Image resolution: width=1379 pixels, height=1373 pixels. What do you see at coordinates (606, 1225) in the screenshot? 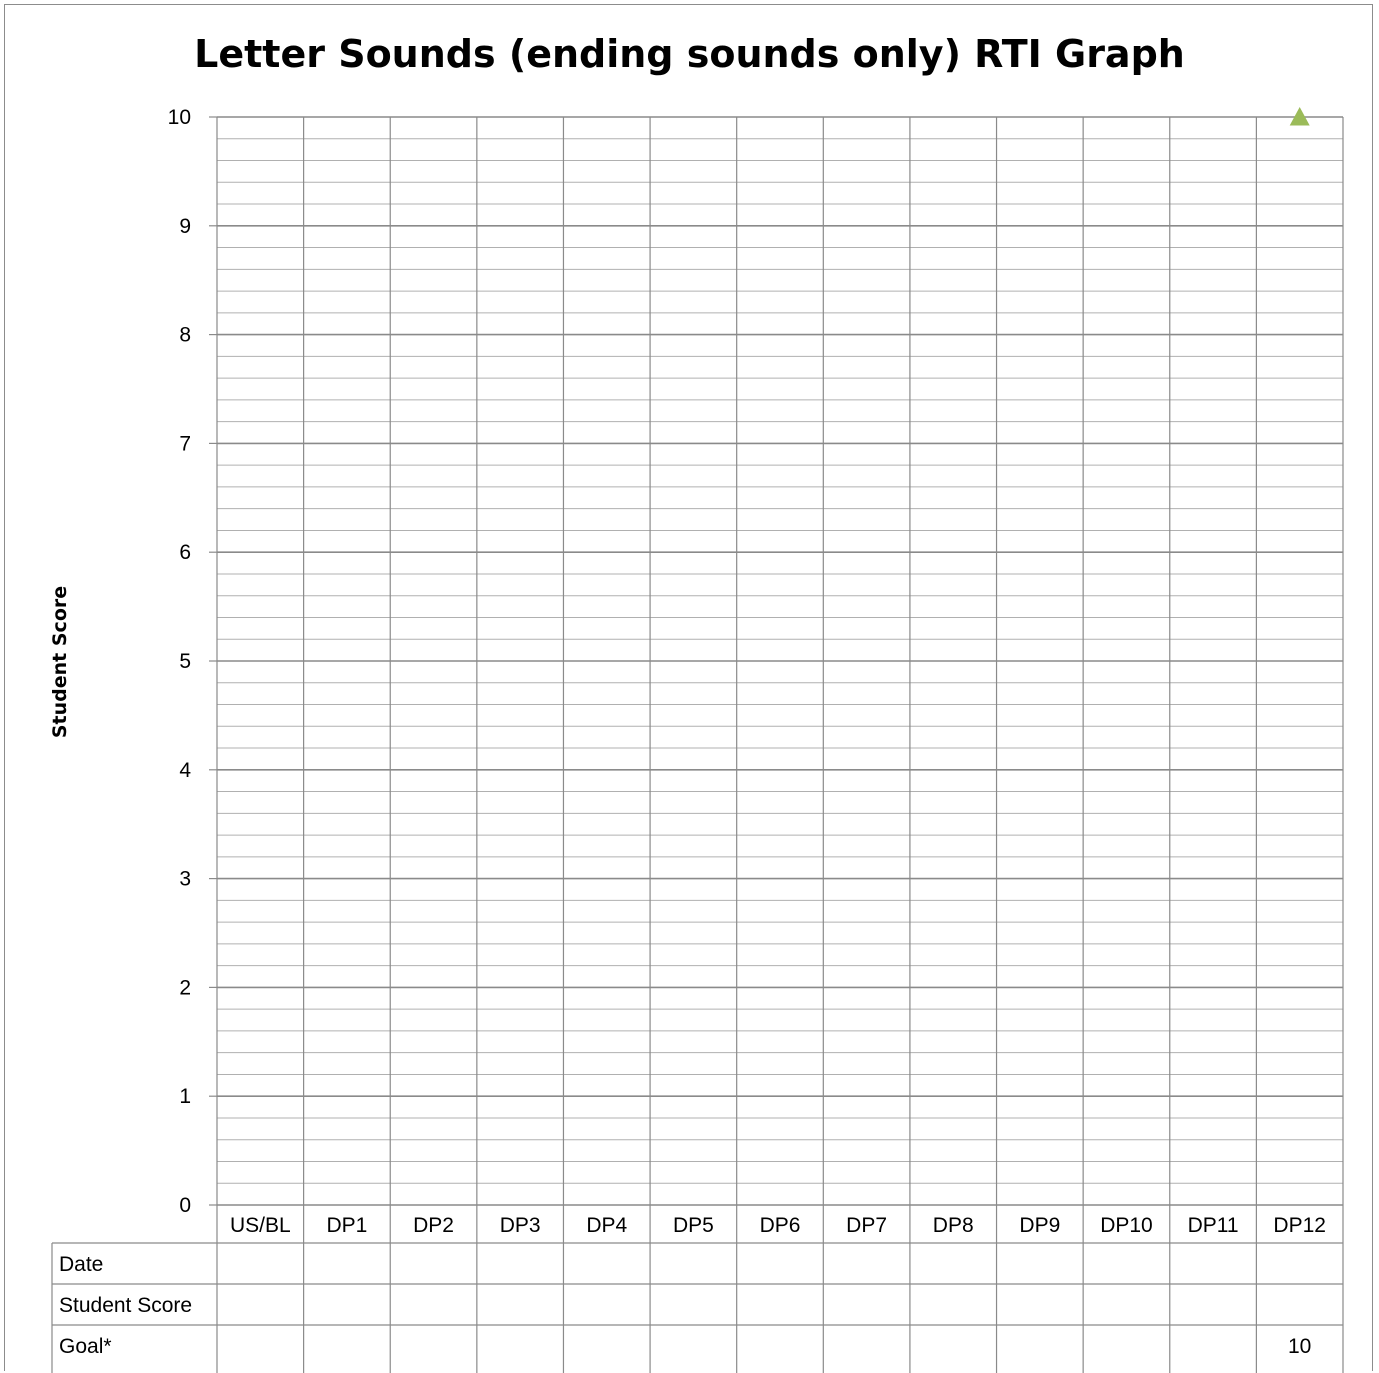
I see `x-category-label: DP4` at bounding box center [606, 1225].